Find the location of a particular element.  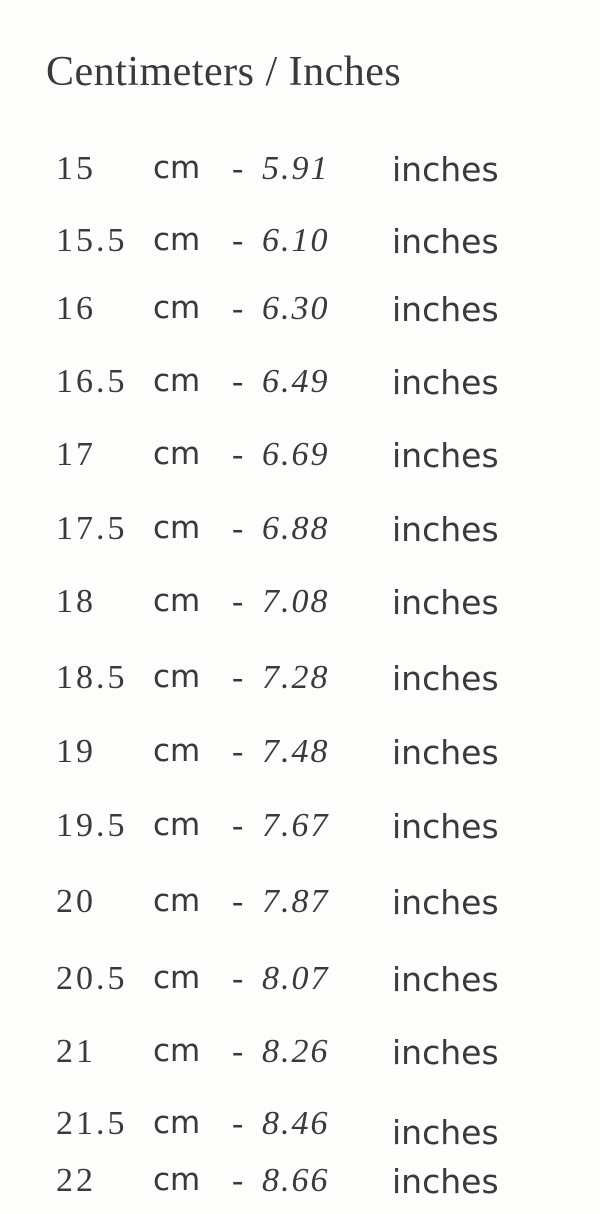

cm-value: 15 is located at coordinates (76, 168).